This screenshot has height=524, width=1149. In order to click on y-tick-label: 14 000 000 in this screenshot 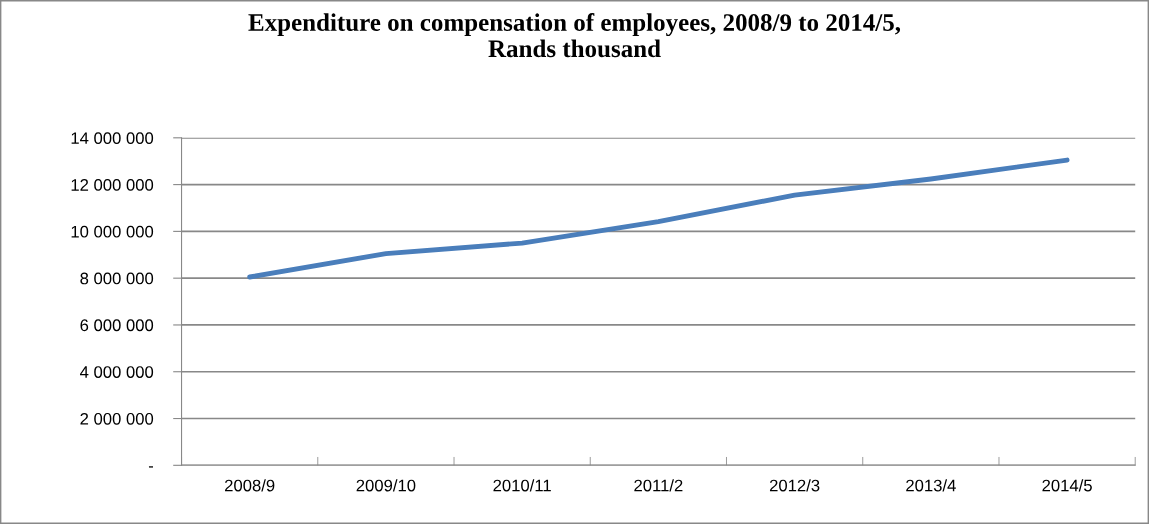, I will do `click(112, 138)`.